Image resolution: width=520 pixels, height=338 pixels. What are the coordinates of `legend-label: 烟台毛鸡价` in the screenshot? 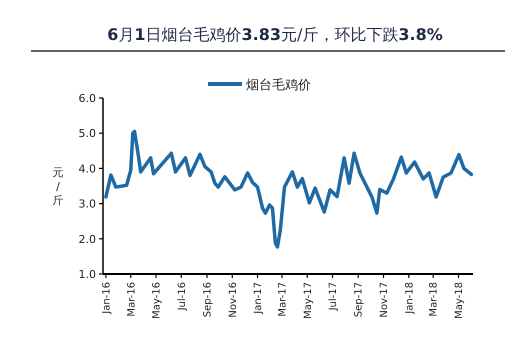 It's located at (278, 85).